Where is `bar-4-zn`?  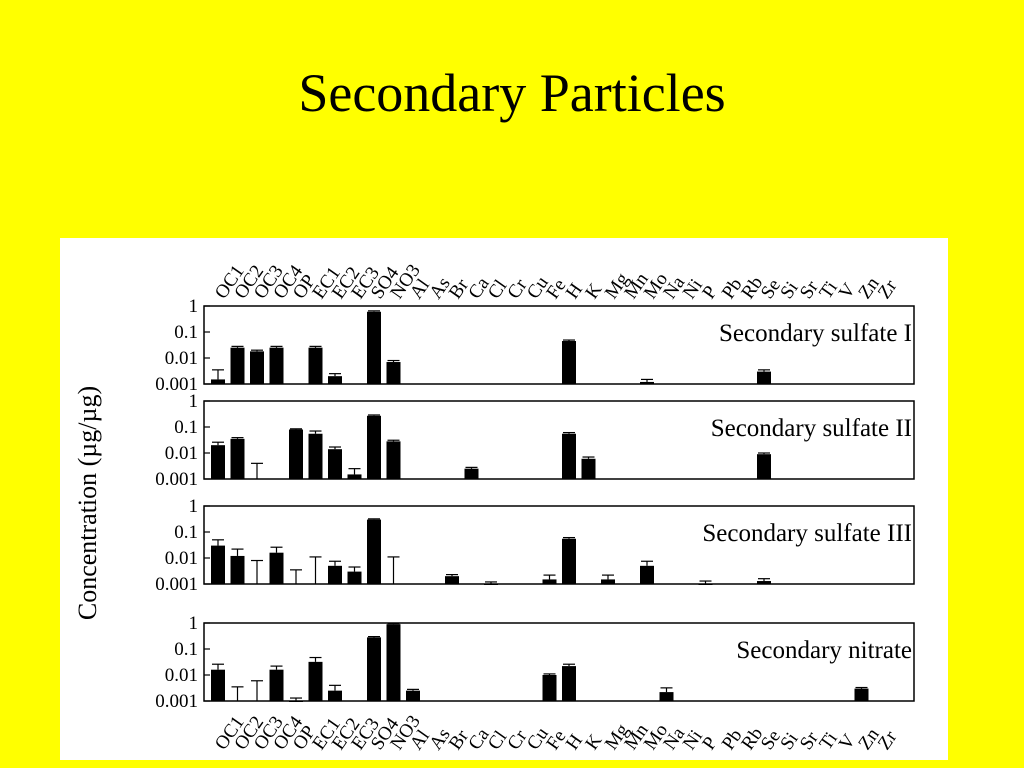 bar-4-zn is located at coordinates (861, 694).